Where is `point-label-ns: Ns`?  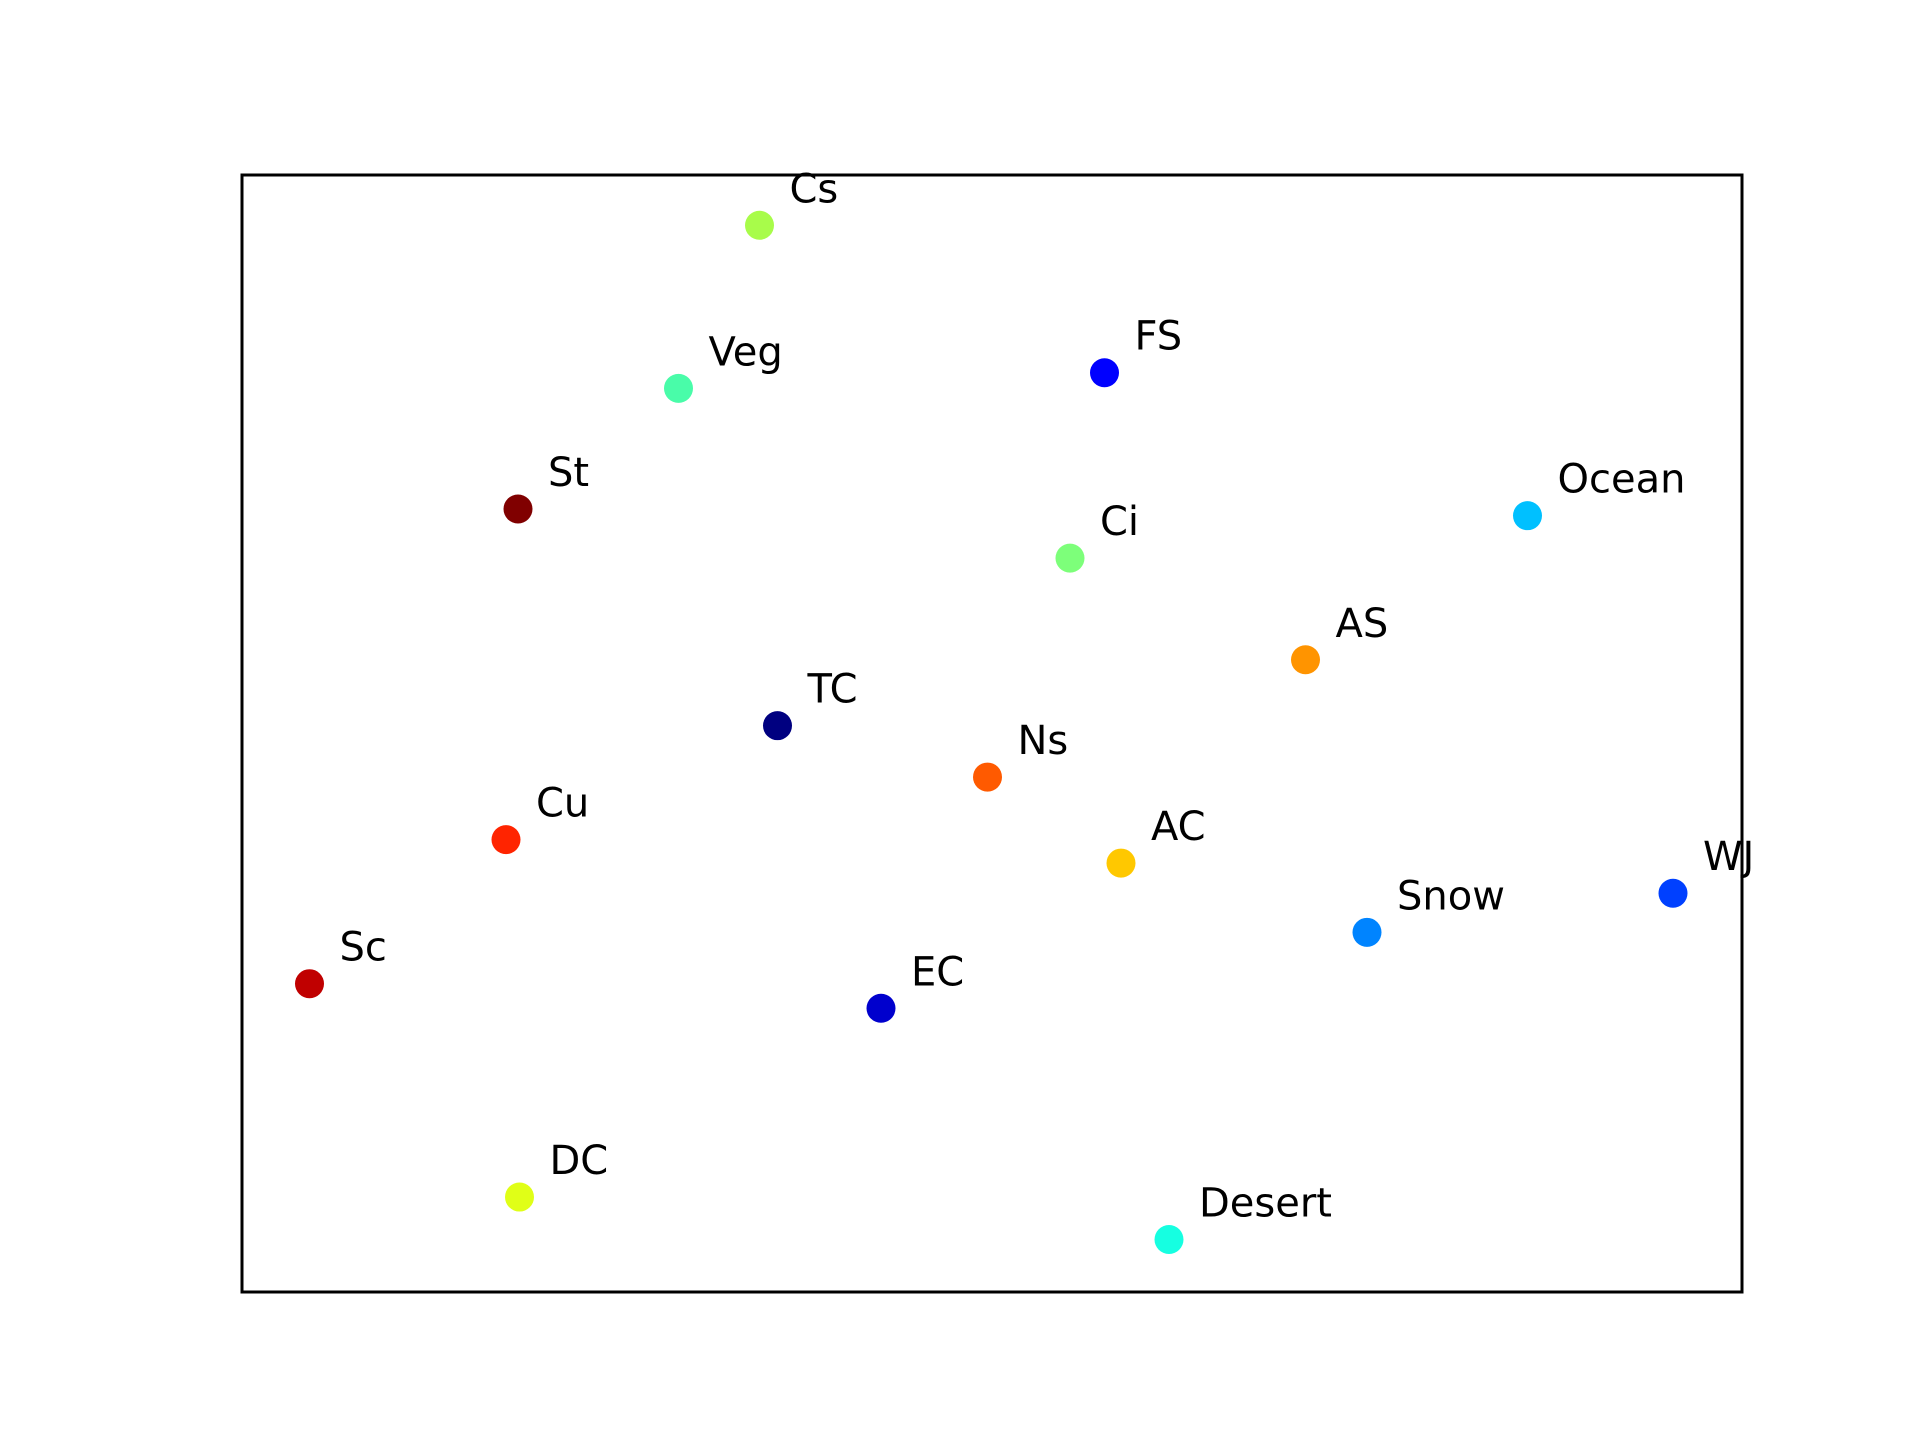
point-label-ns: Ns is located at coordinates (1043, 741).